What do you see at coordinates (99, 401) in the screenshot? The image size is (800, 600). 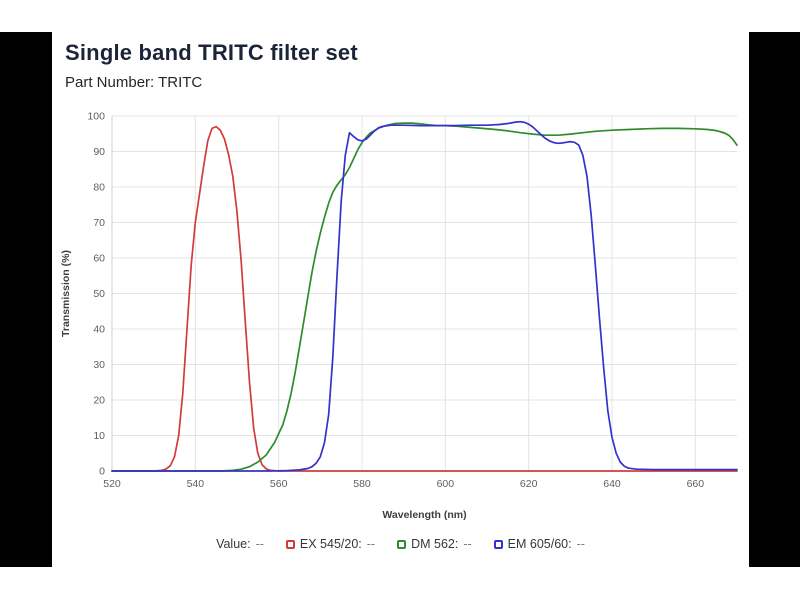 I see `svg-text: 20` at bounding box center [99, 401].